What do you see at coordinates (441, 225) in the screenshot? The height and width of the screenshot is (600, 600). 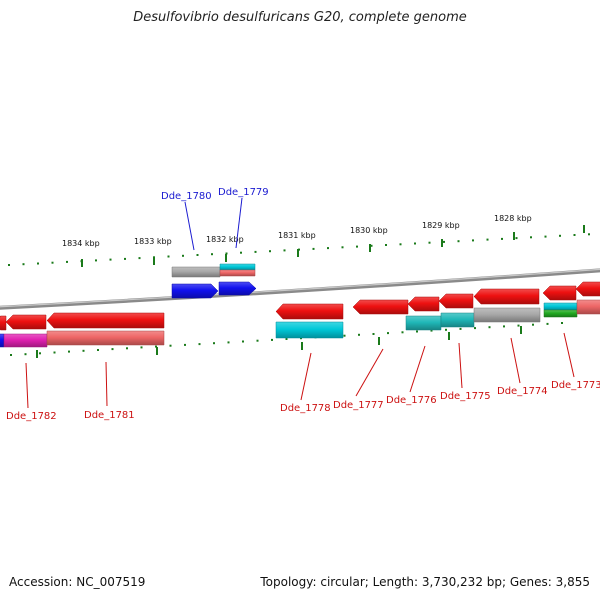 I see `ruler-tick-label: 1829 kbp` at bounding box center [441, 225].